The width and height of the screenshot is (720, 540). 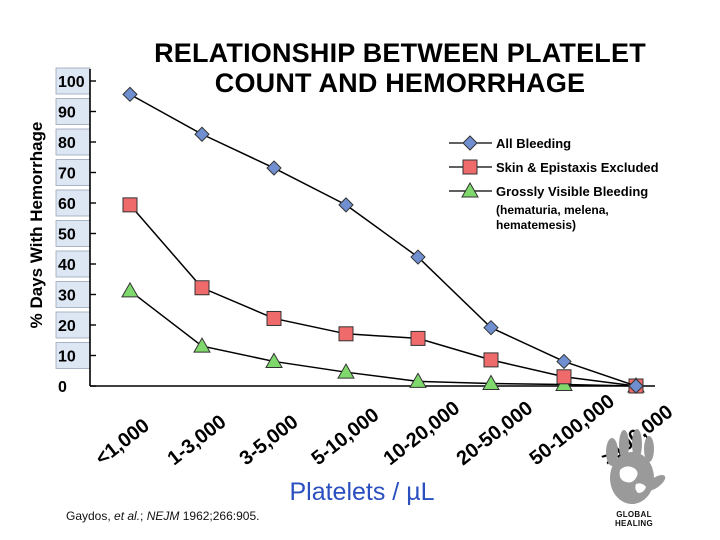 I want to click on y-tick-label: 40, so click(x=67, y=265).